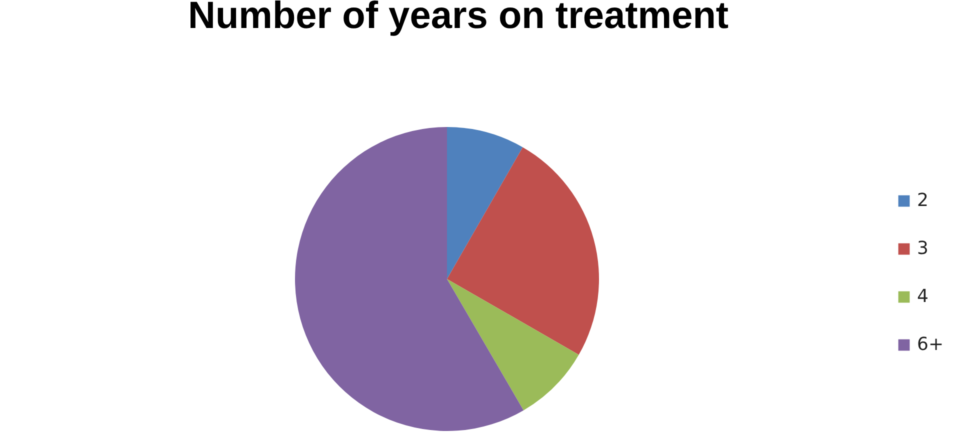 The image size is (960, 448). Describe the element at coordinates (458, 18) in the screenshot. I see `chart-title: Number of years on treatment` at that location.